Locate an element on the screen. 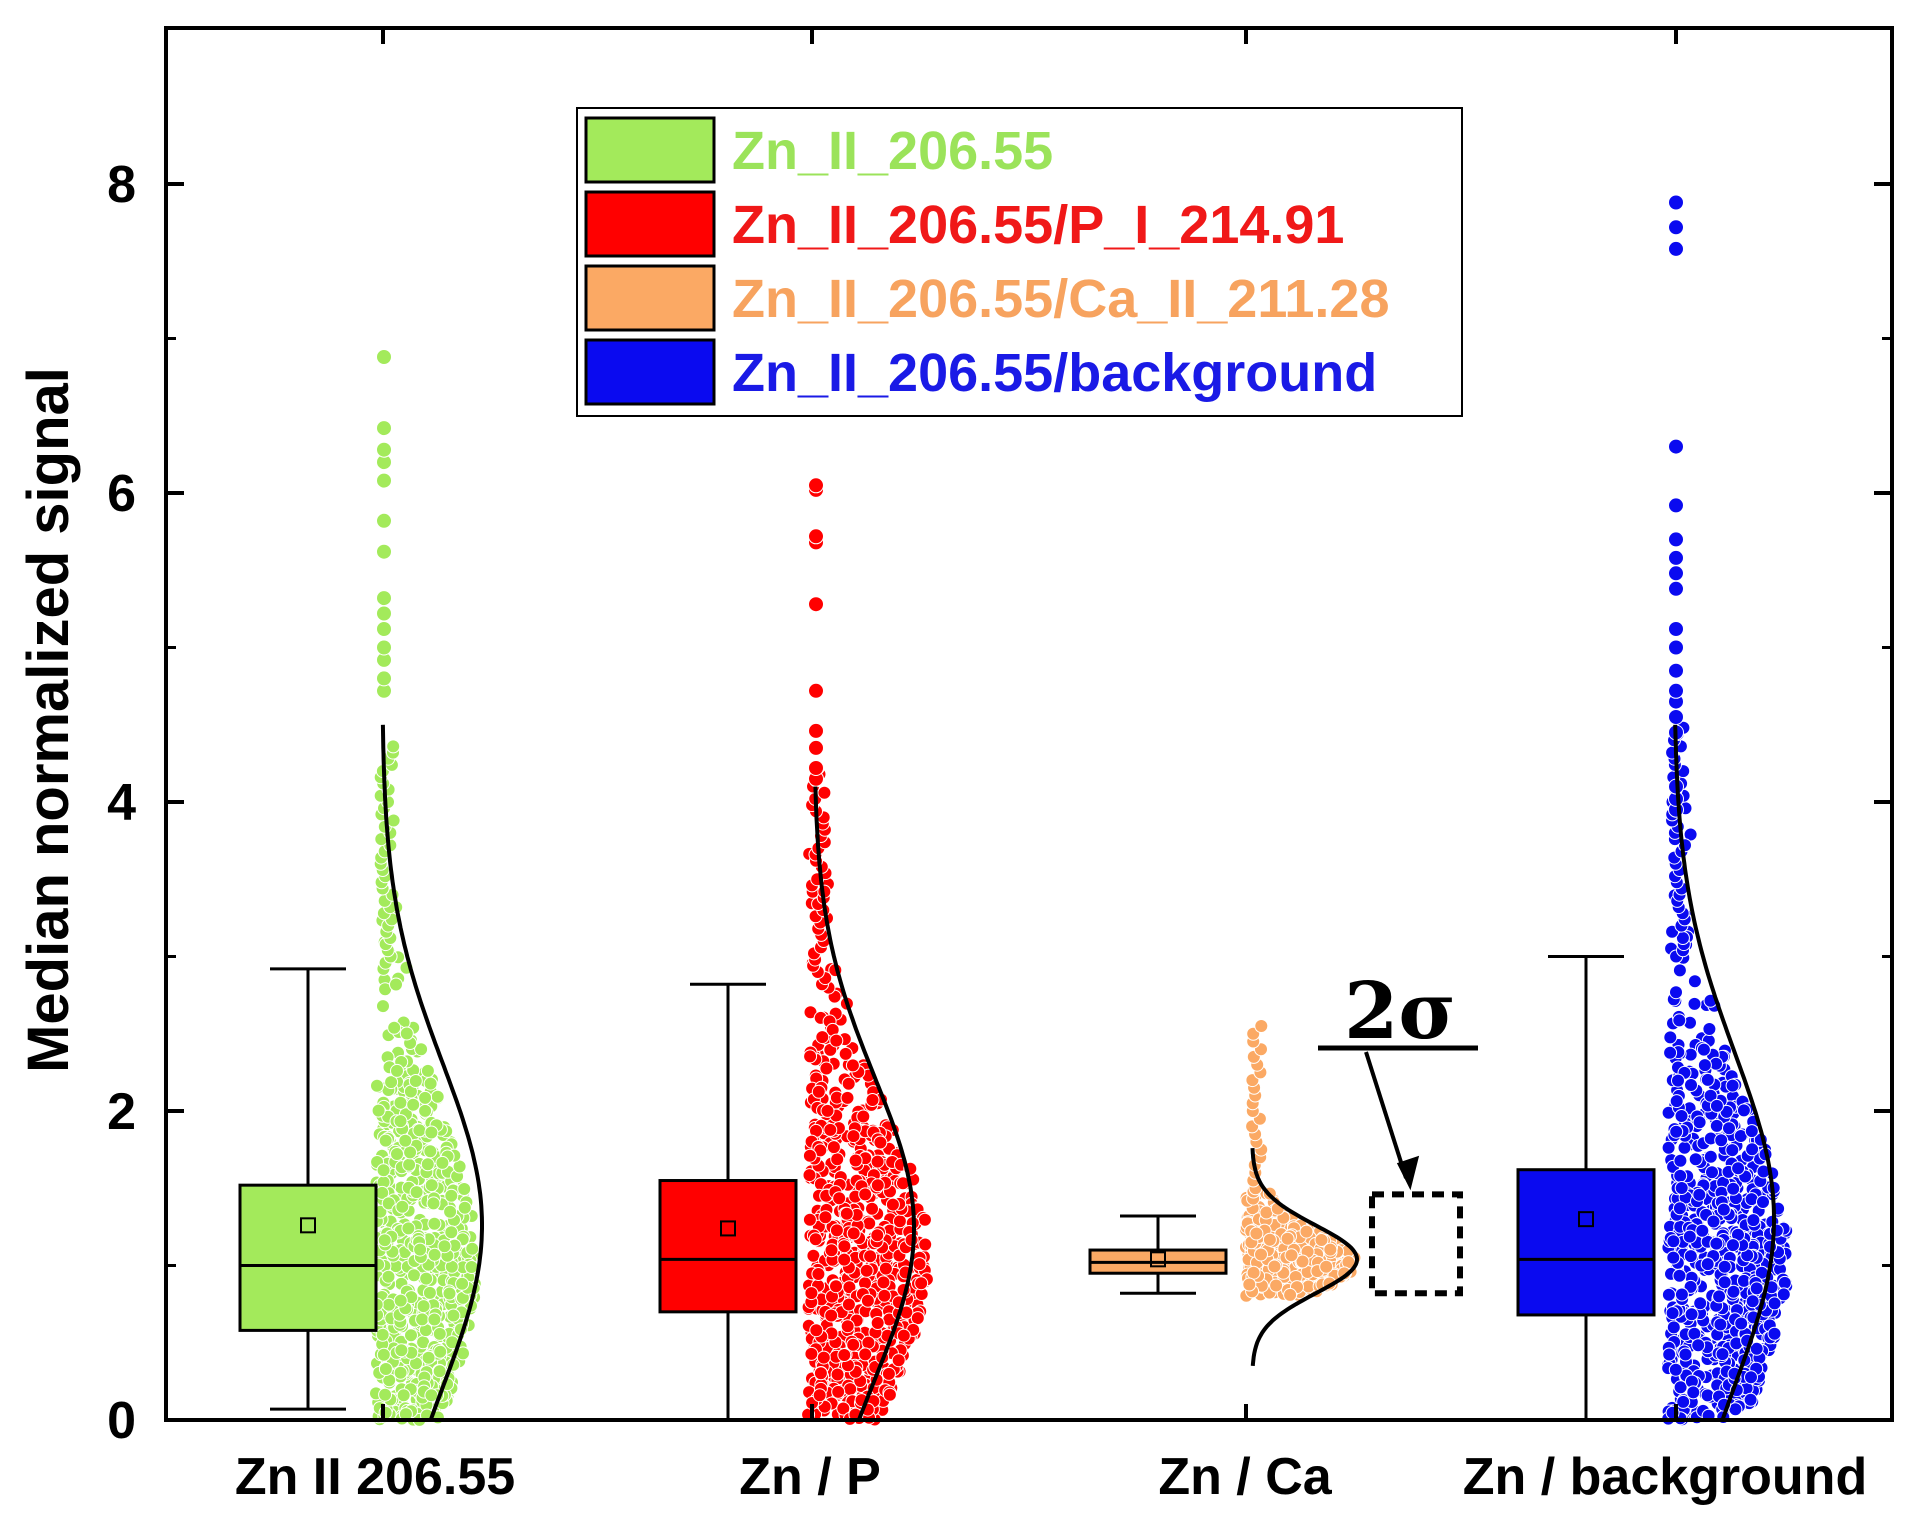 The image size is (1914, 1521). two-sigma-annotation: 2σ is located at coordinates (1398, 1131).